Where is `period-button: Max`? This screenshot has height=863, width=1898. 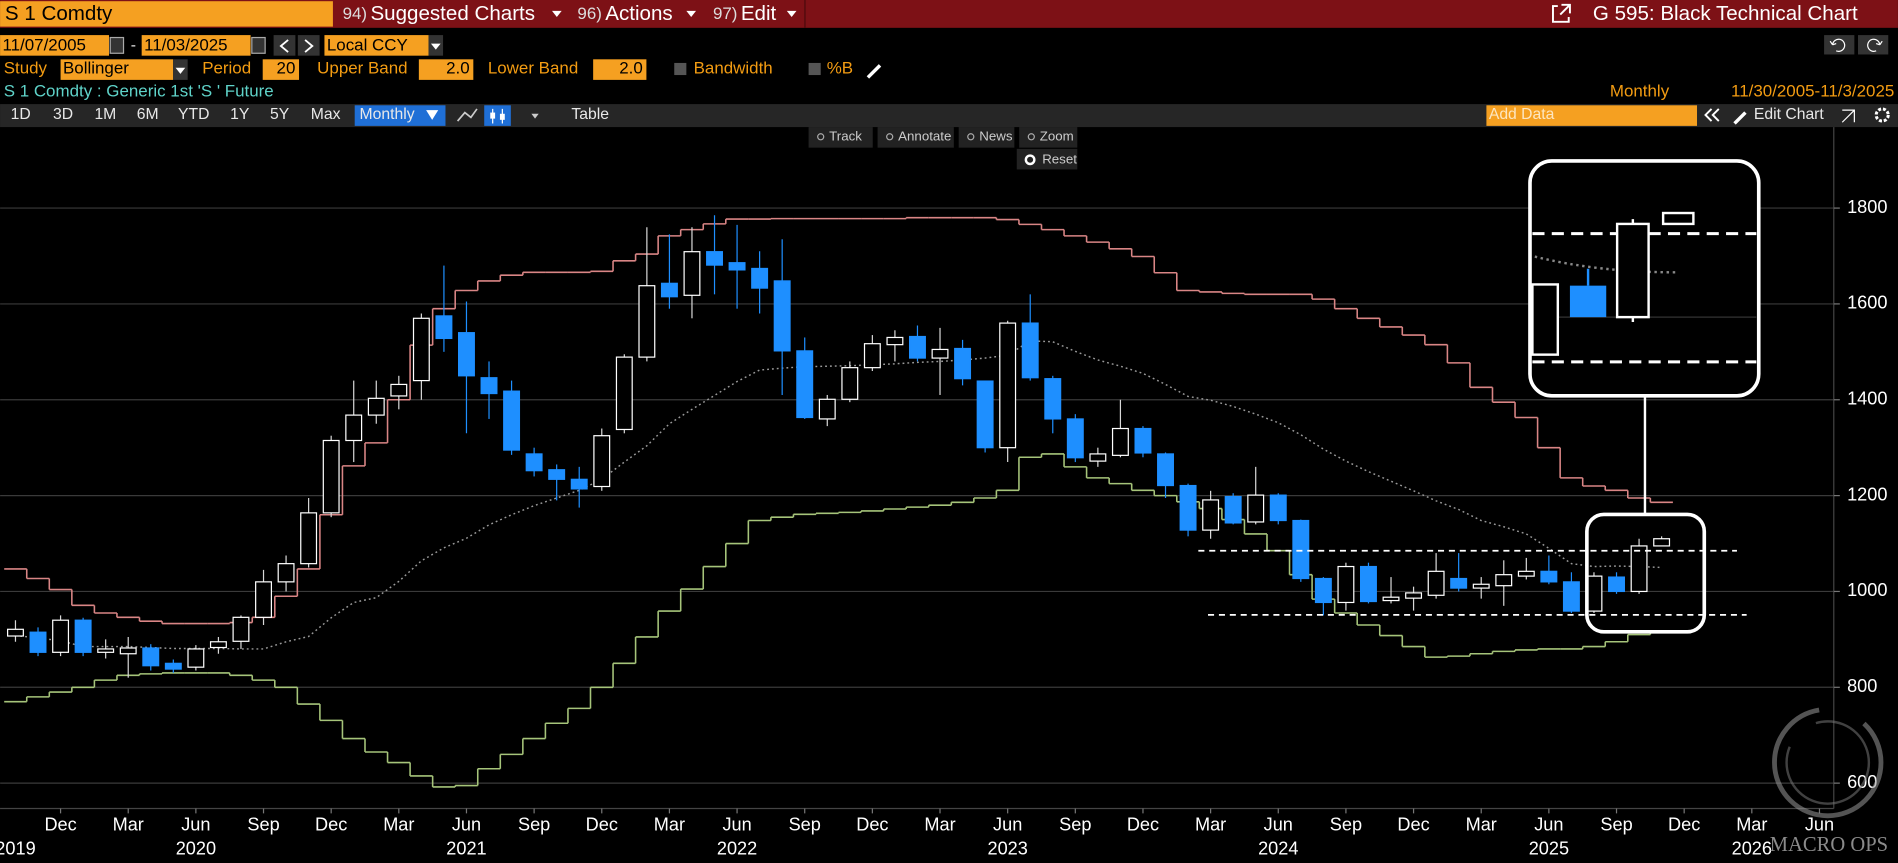
period-button: Max is located at coordinates (326, 114).